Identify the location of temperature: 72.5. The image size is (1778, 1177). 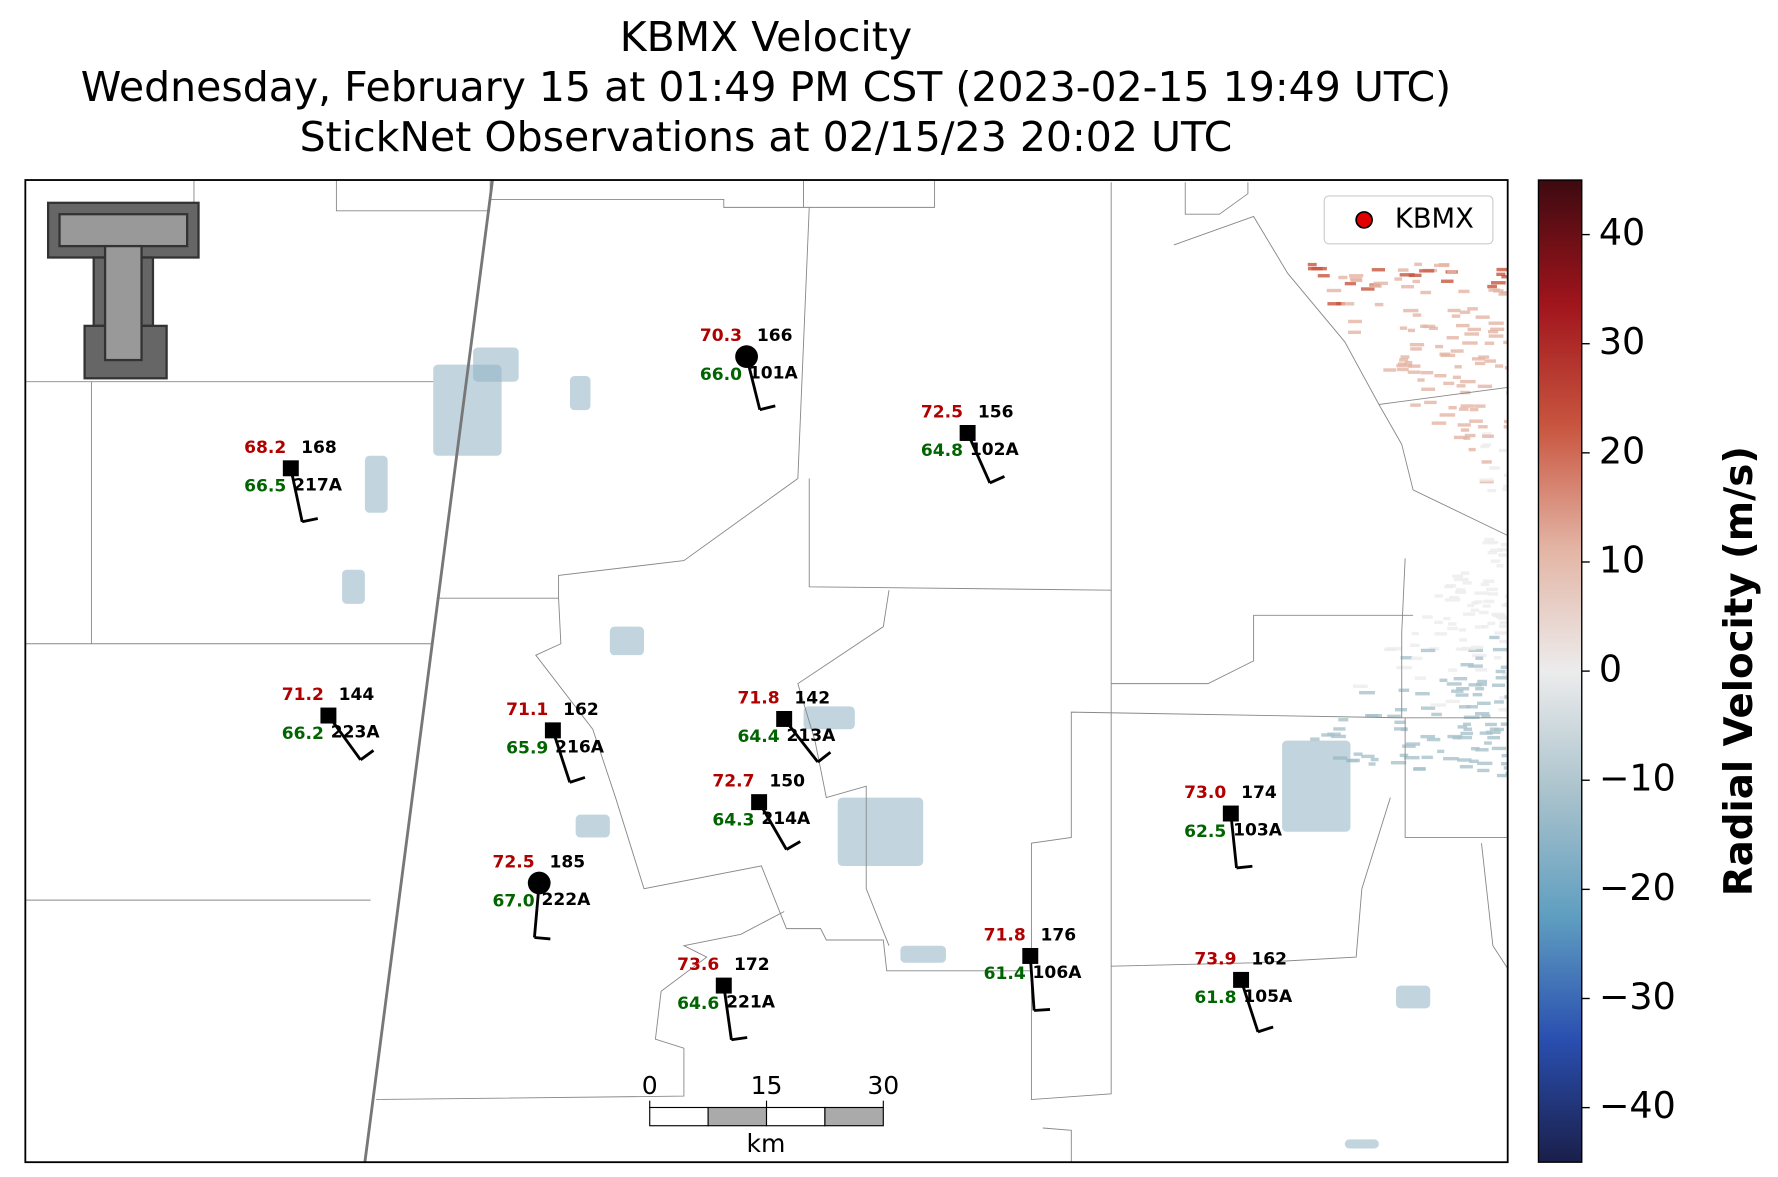
(514, 863).